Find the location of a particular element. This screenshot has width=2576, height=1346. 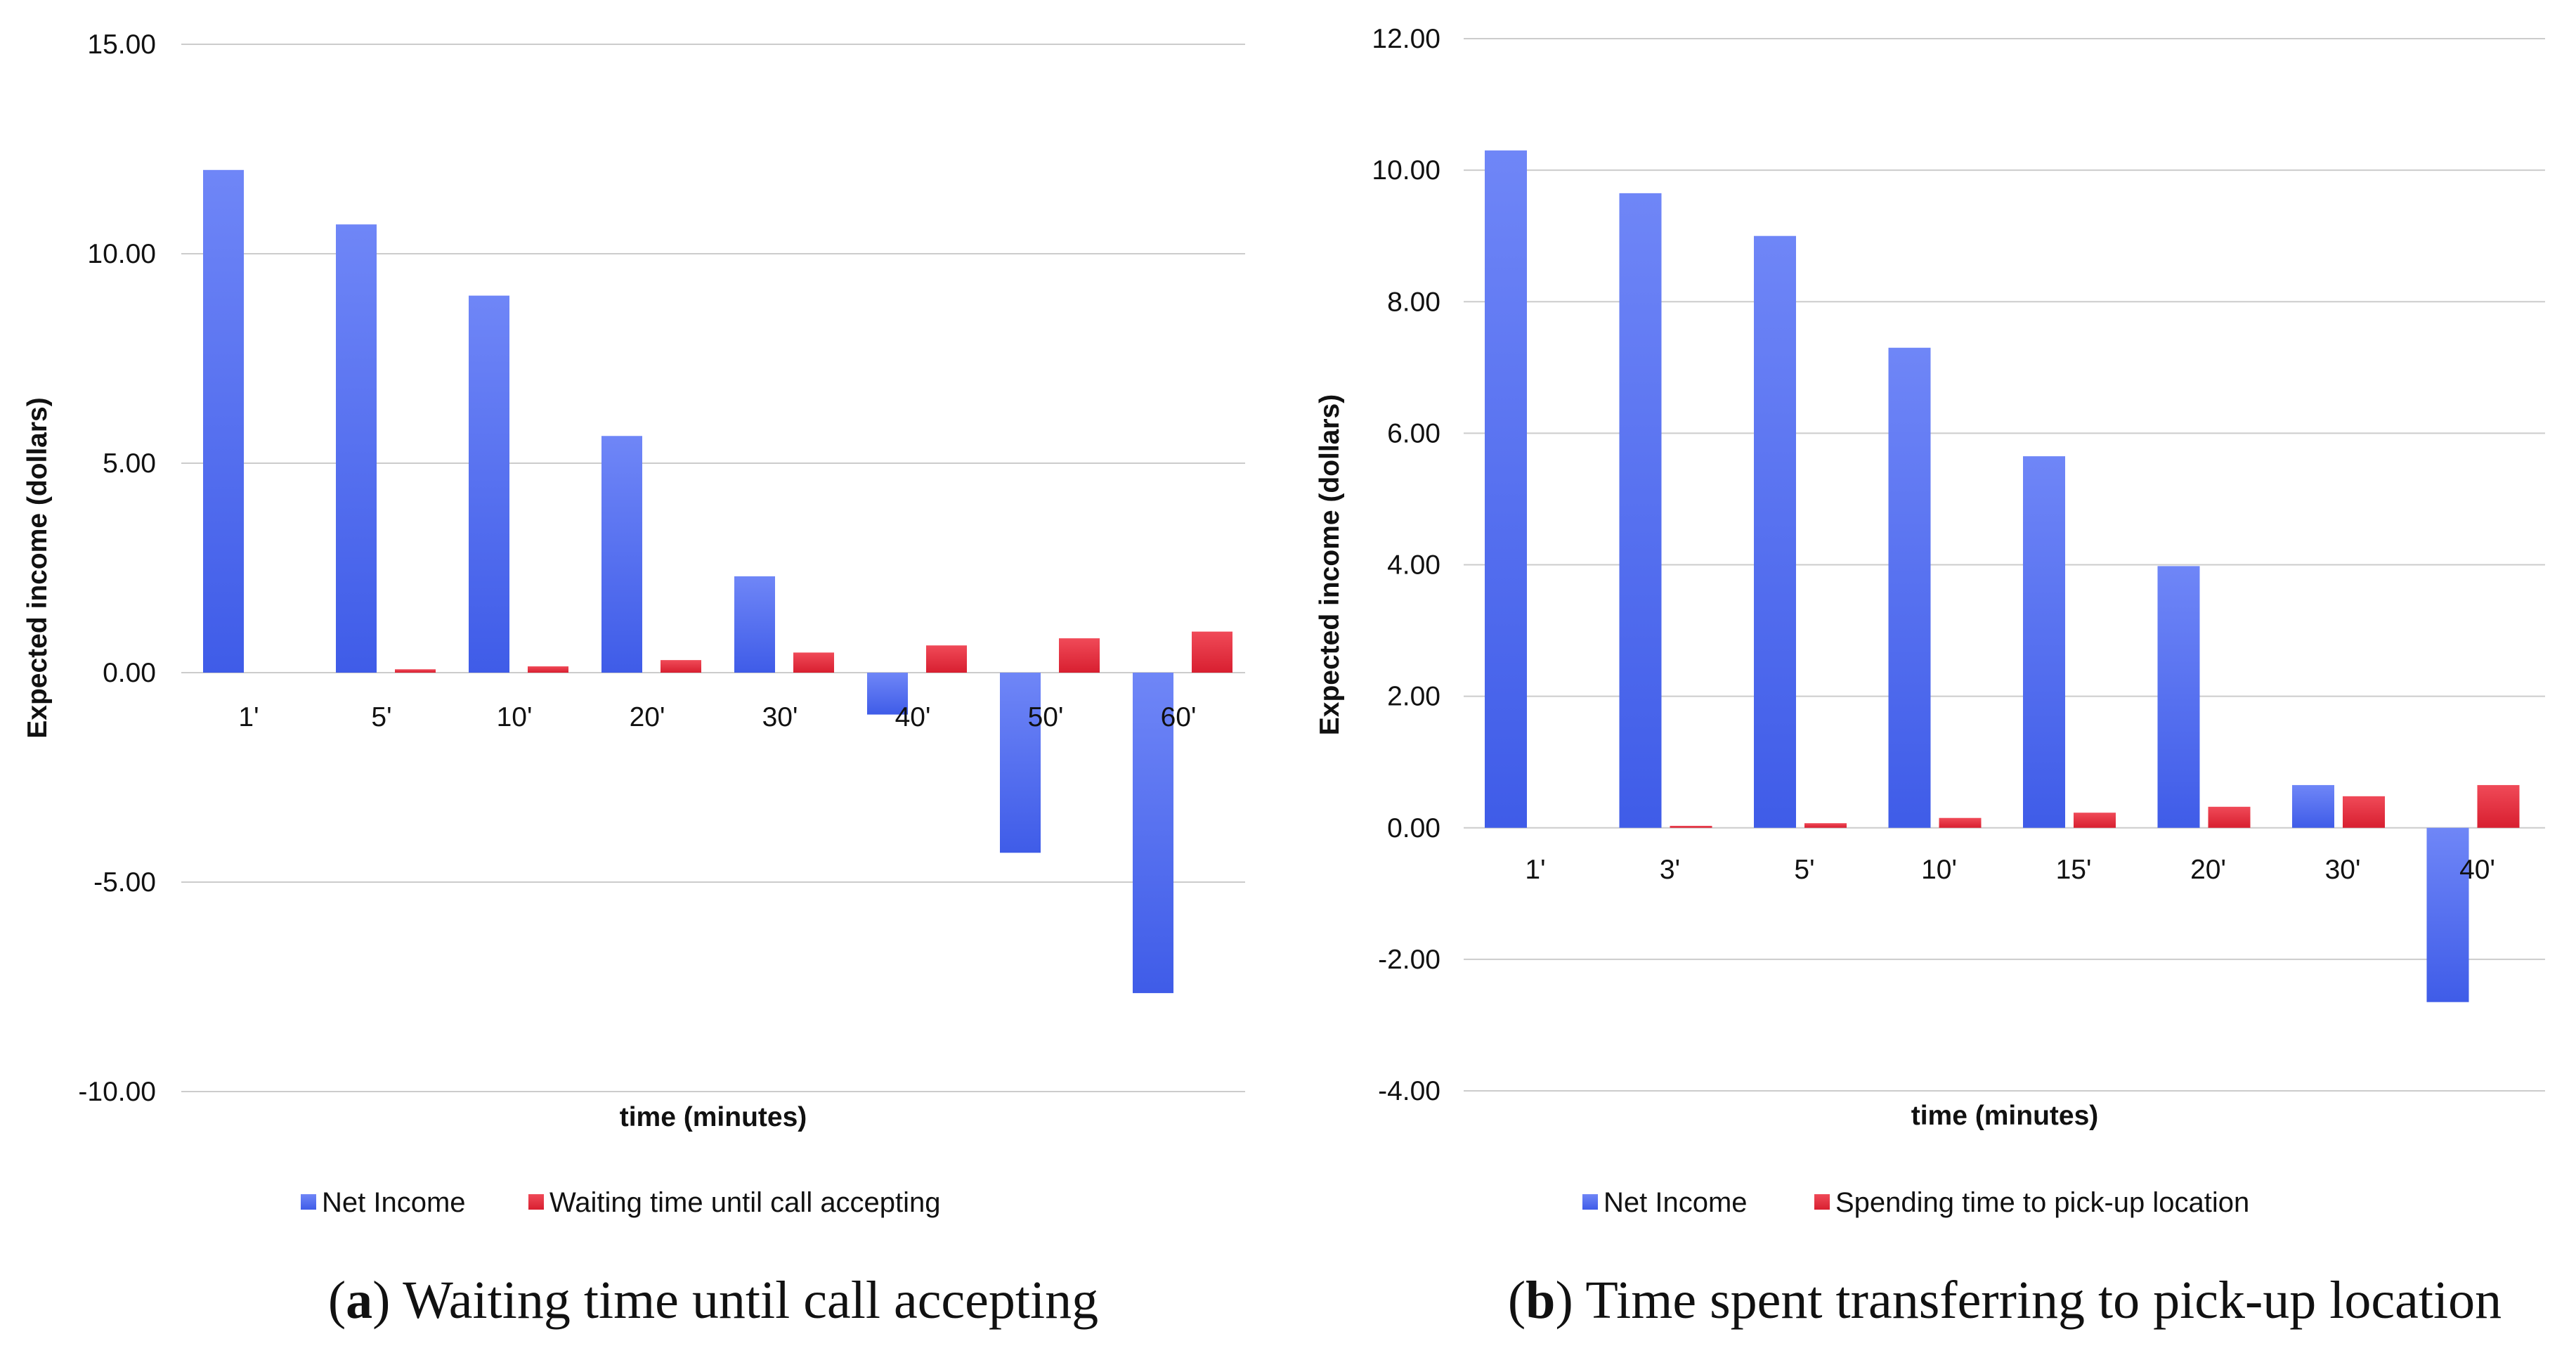

y-tick-label: 5.00 is located at coordinates (129, 463).